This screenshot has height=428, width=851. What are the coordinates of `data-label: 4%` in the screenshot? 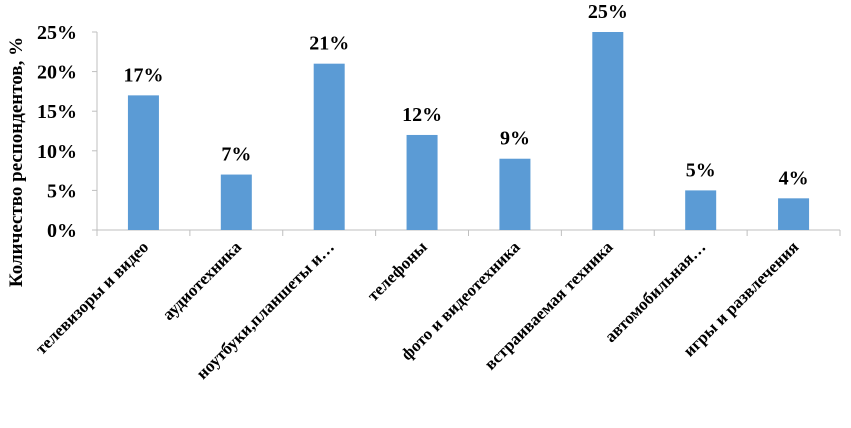 It's located at (794, 178).